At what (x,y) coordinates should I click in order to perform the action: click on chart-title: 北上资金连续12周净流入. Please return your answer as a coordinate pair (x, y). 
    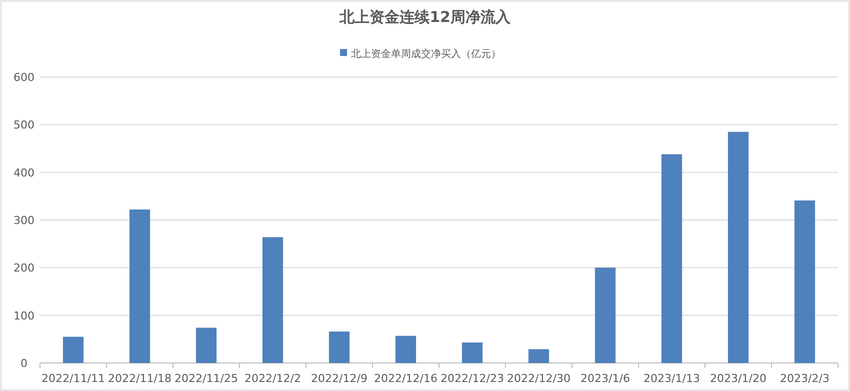
    Looking at the image, I should click on (425, 17).